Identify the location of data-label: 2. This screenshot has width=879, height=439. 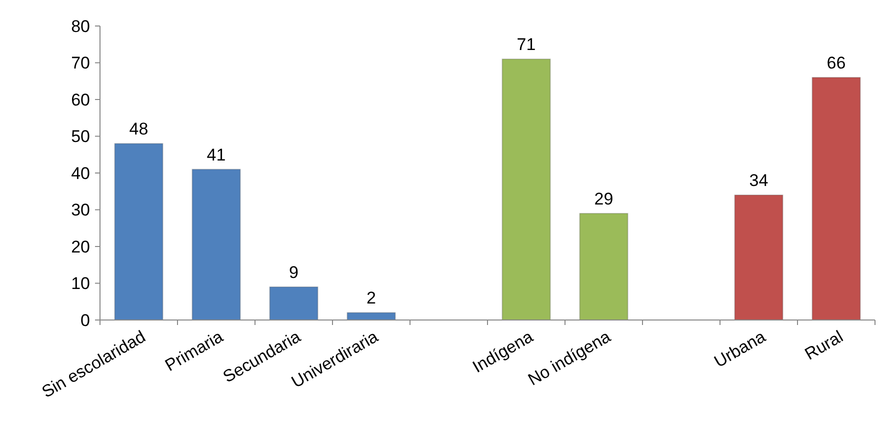
(371, 298).